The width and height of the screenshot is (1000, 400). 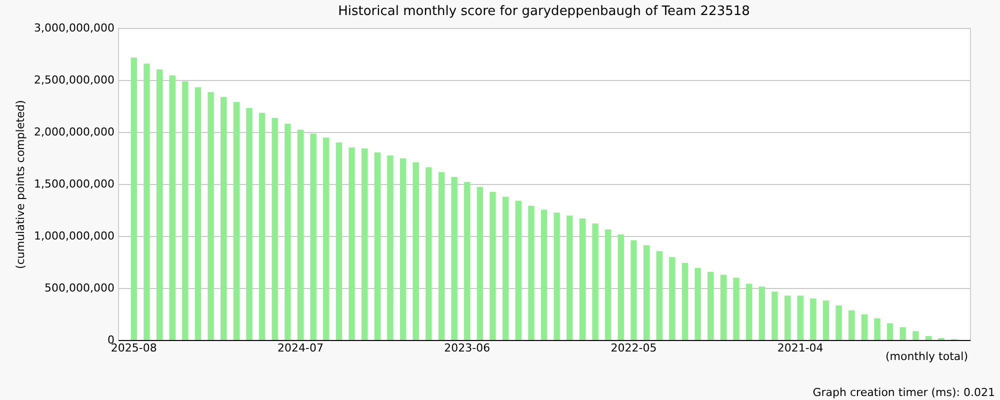 What do you see at coordinates (800, 348) in the screenshot?
I see `x-tick-label: 2021-04` at bounding box center [800, 348].